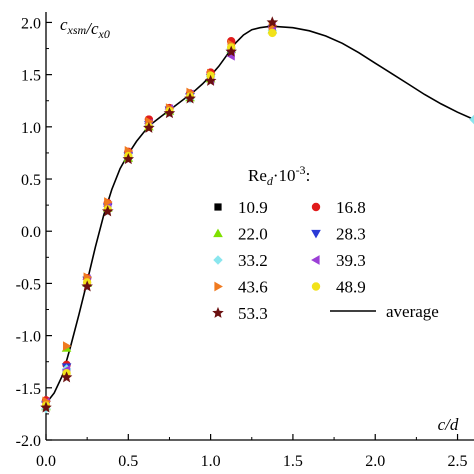 This screenshot has height=474, width=474. What do you see at coordinates (279, 175) in the screenshot?
I see `legend-title: Red·10-3:` at bounding box center [279, 175].